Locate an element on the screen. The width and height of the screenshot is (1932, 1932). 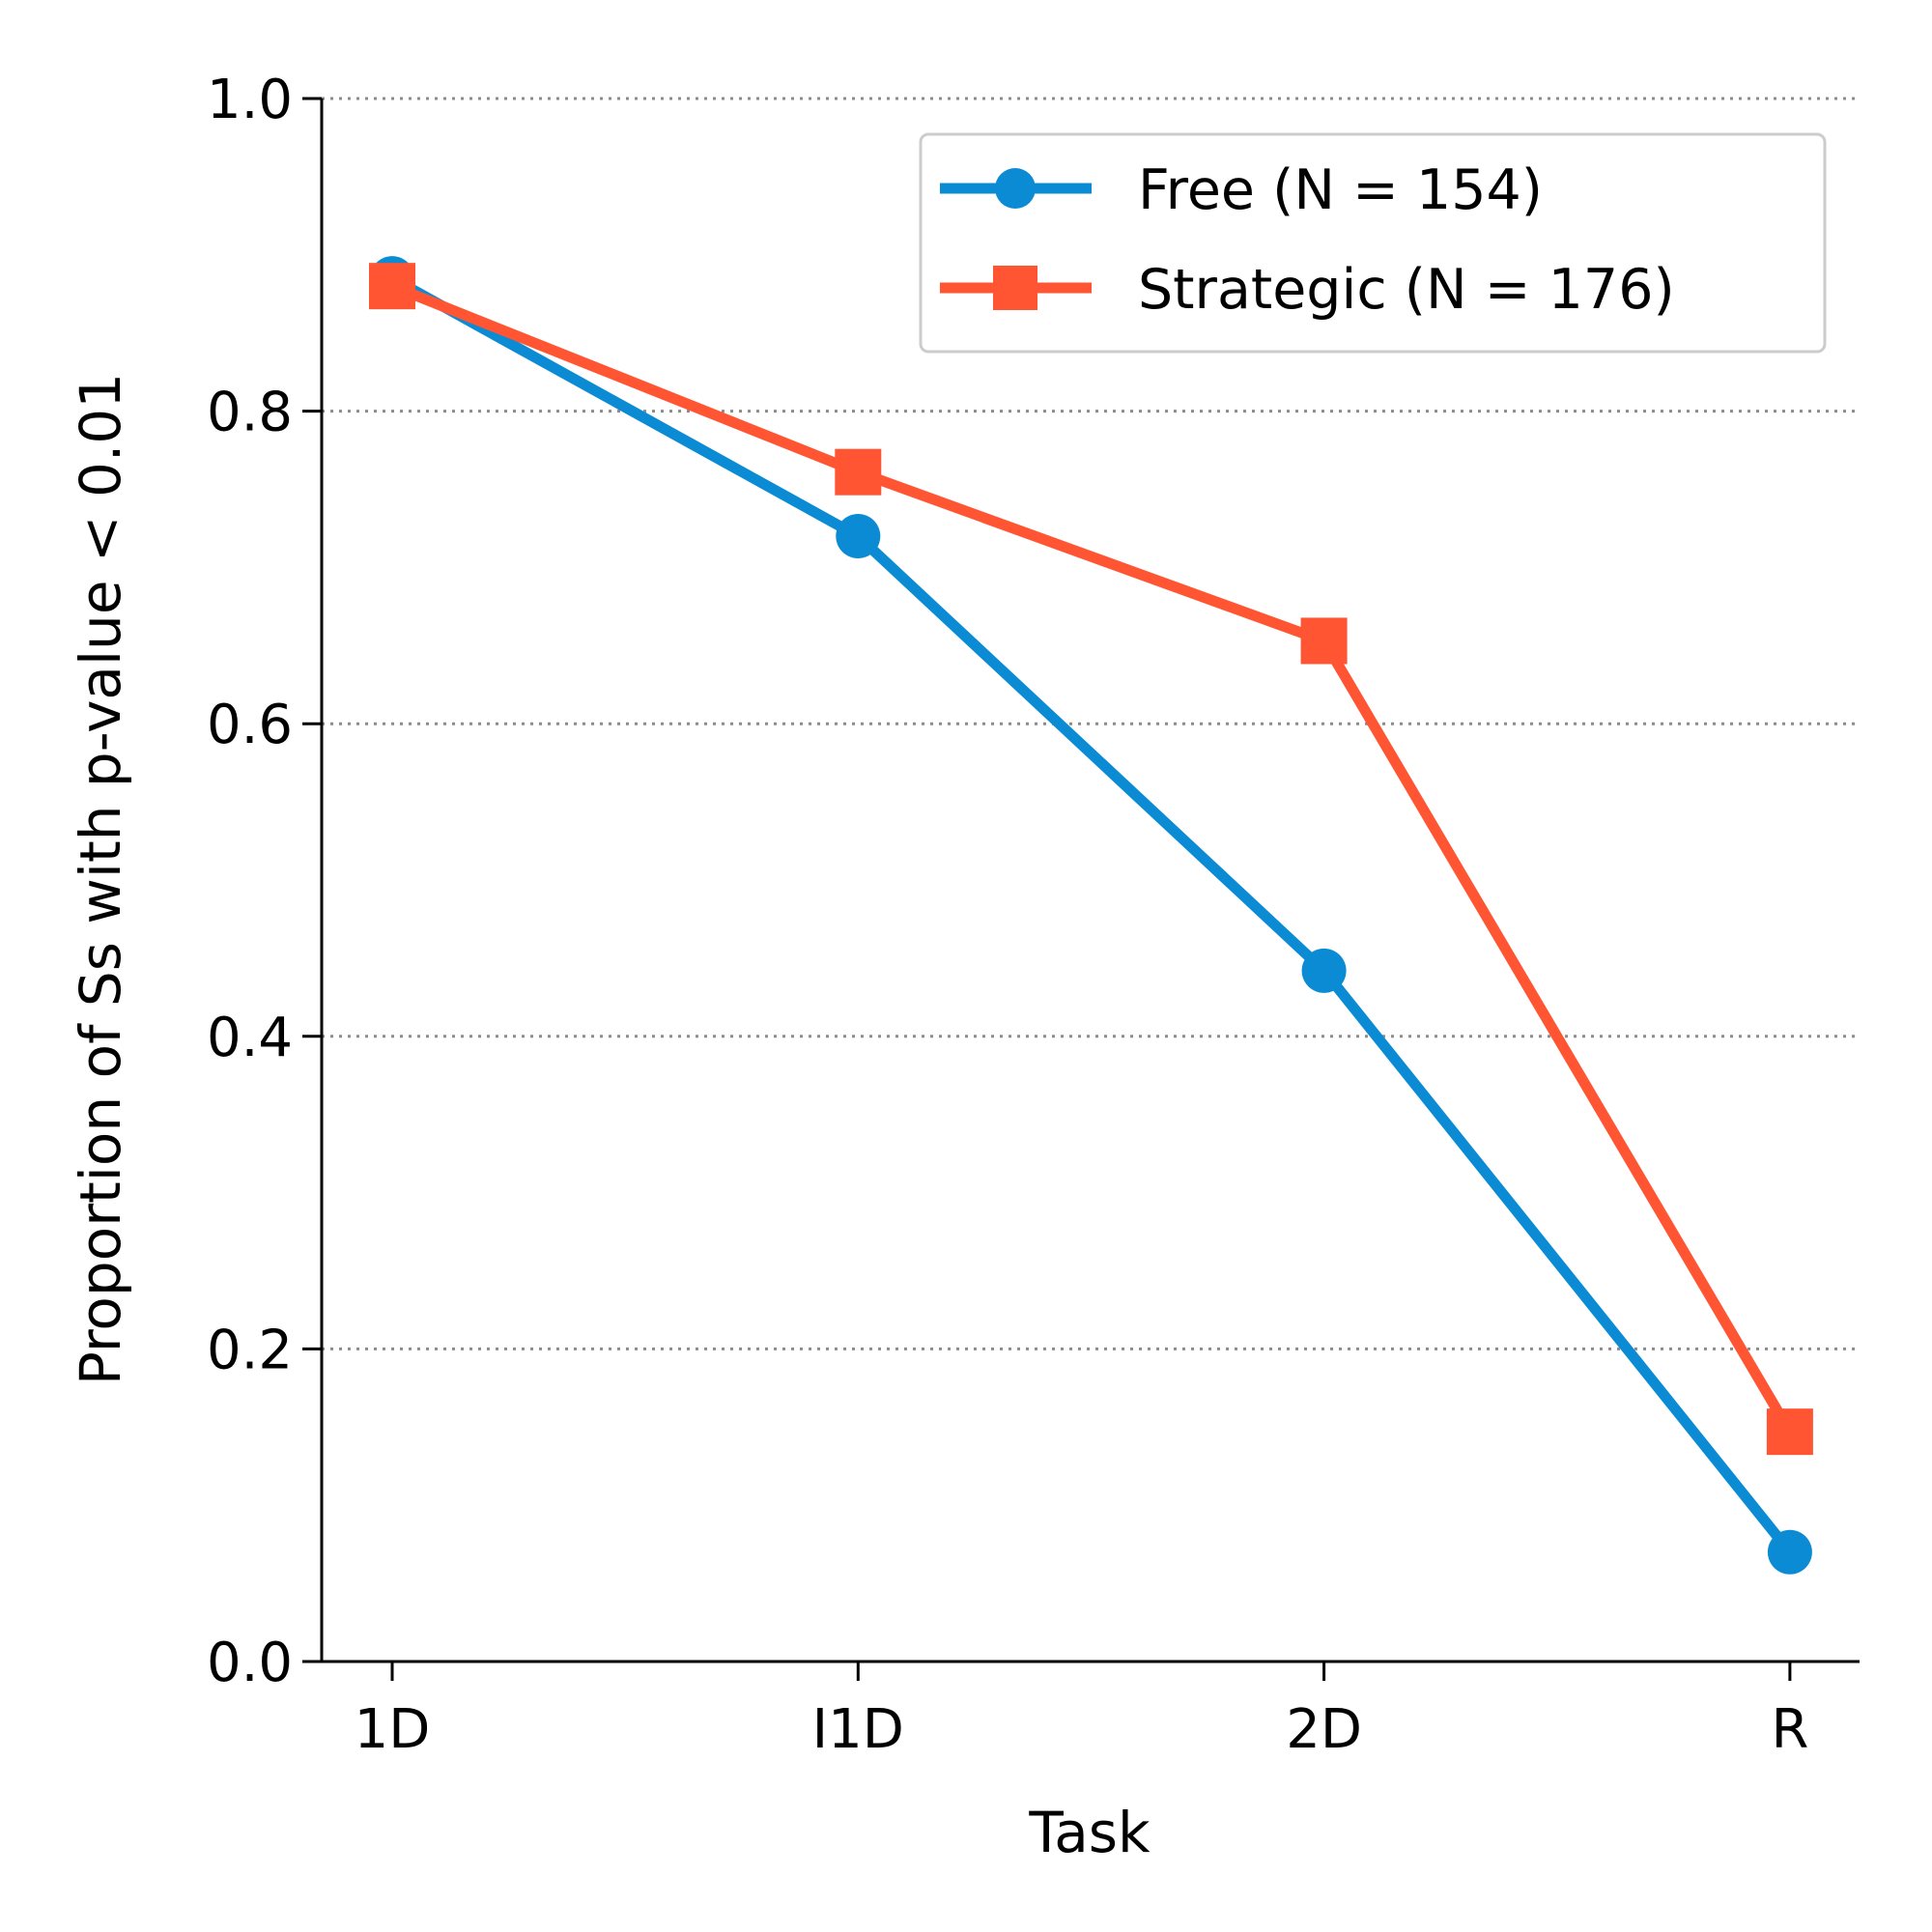
legend-entry-free: Free (N = 154) is located at coordinates (1241, 190).